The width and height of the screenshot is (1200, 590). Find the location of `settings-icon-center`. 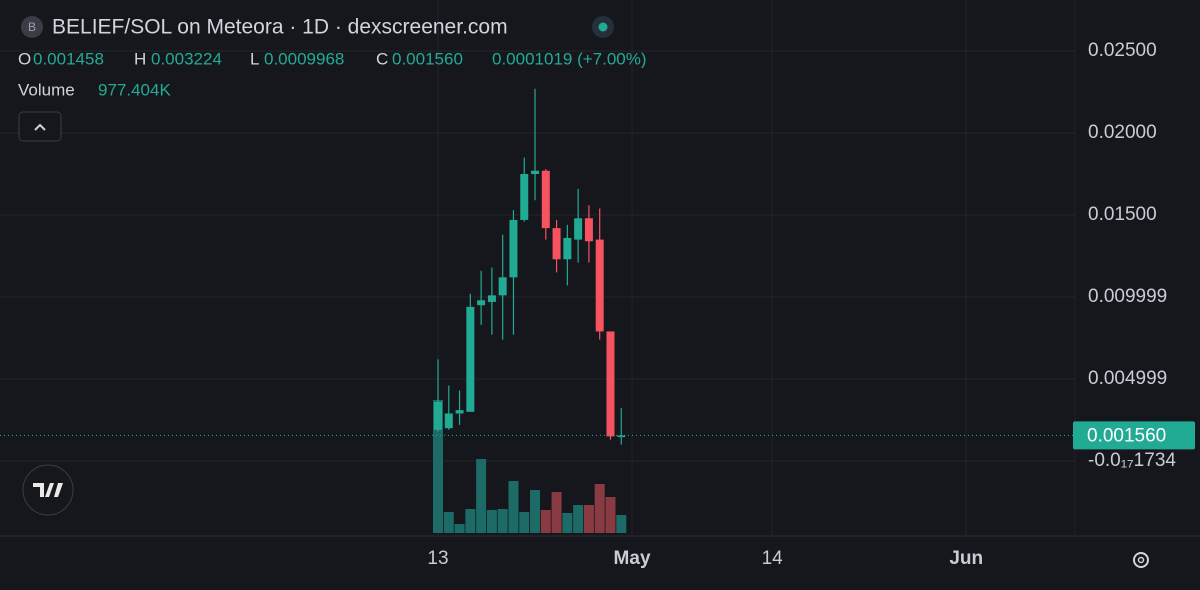

settings-icon-center is located at coordinates (1141, 560).